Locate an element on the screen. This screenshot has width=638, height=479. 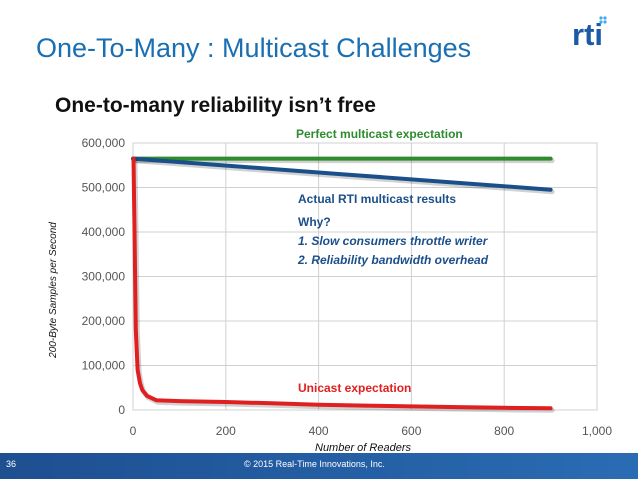
y-tick-label: 300,000 is located at coordinates (104, 277).